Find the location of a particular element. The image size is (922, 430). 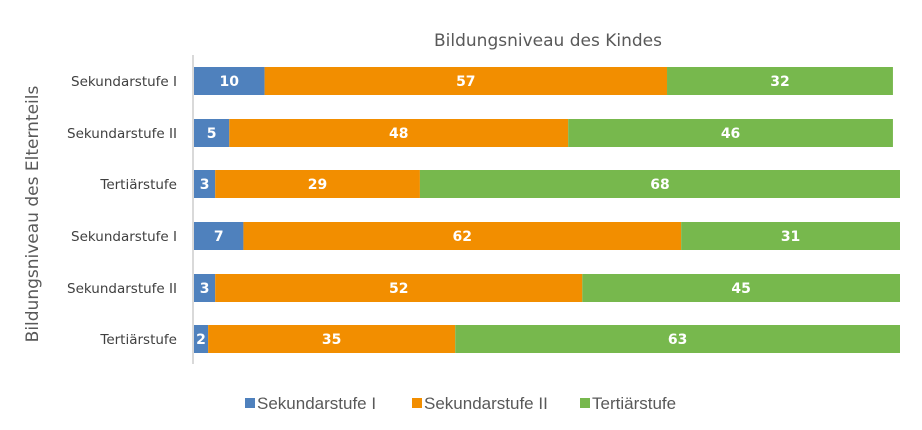

data-label: 7 is located at coordinates (219, 237).